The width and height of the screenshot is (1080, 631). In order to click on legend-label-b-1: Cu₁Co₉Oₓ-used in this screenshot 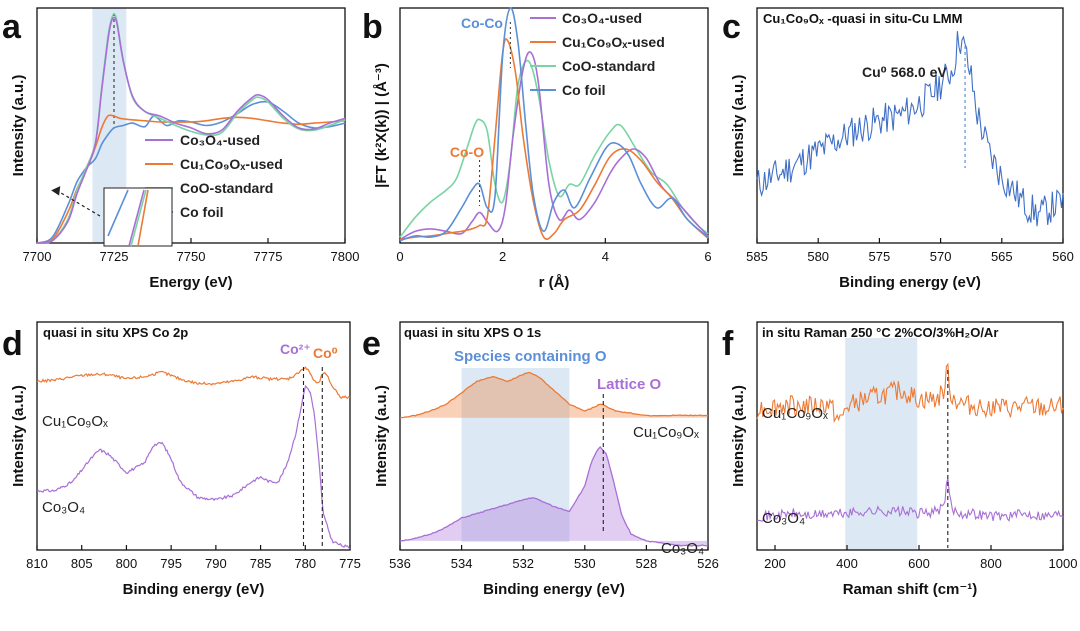, I will do `click(613, 42)`.